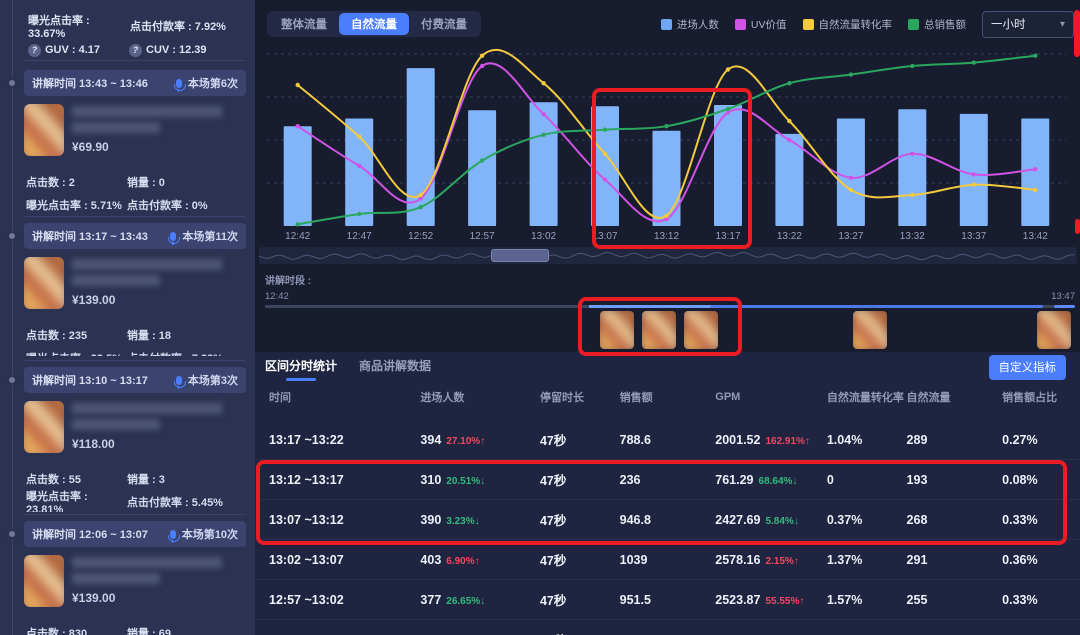 The image size is (1080, 635). Describe the element at coordinates (90, 535) in the screenshot. I see `explain-time: 讲解时间 12:06 ~ 13:07` at that location.